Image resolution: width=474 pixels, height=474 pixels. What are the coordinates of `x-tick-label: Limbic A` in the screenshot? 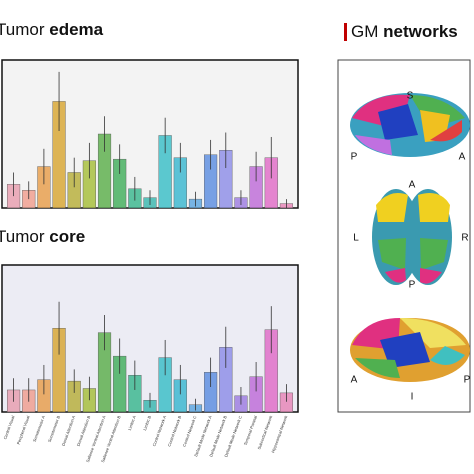 It's located at (132, 423).